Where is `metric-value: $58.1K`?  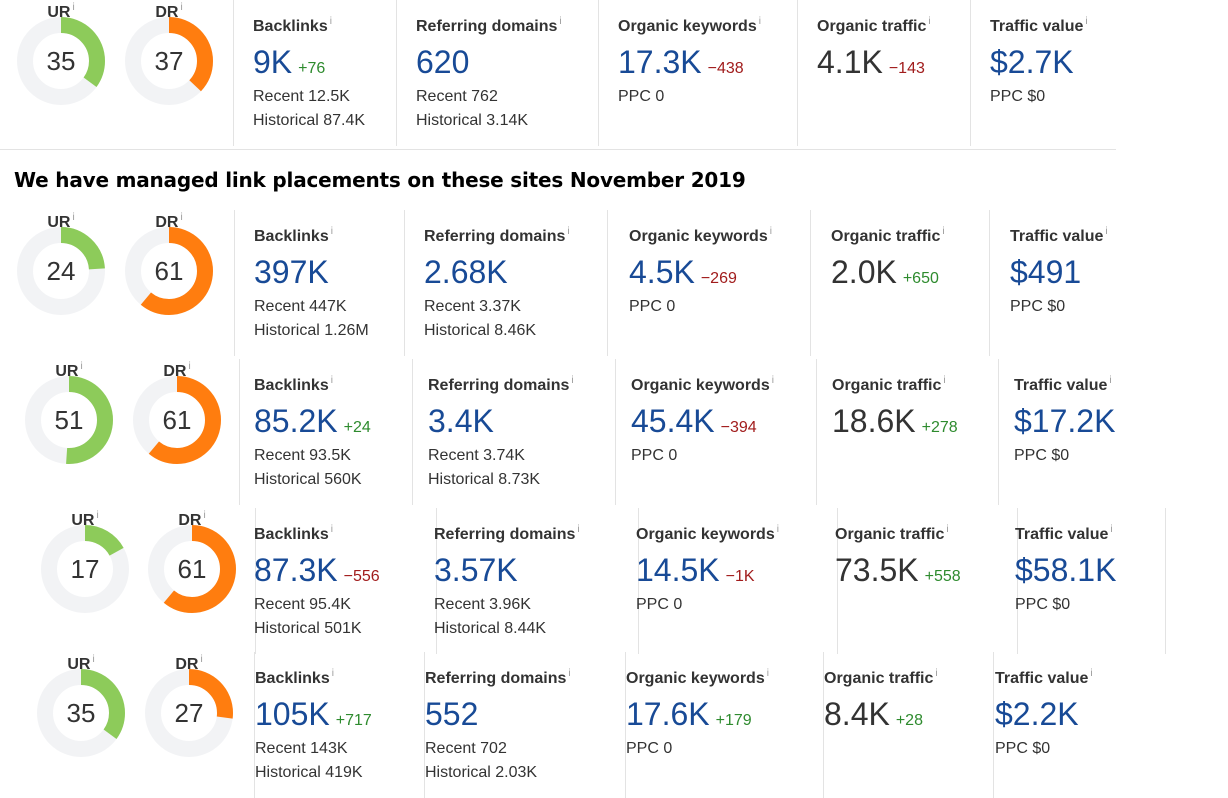 metric-value: $58.1K is located at coordinates (1066, 570).